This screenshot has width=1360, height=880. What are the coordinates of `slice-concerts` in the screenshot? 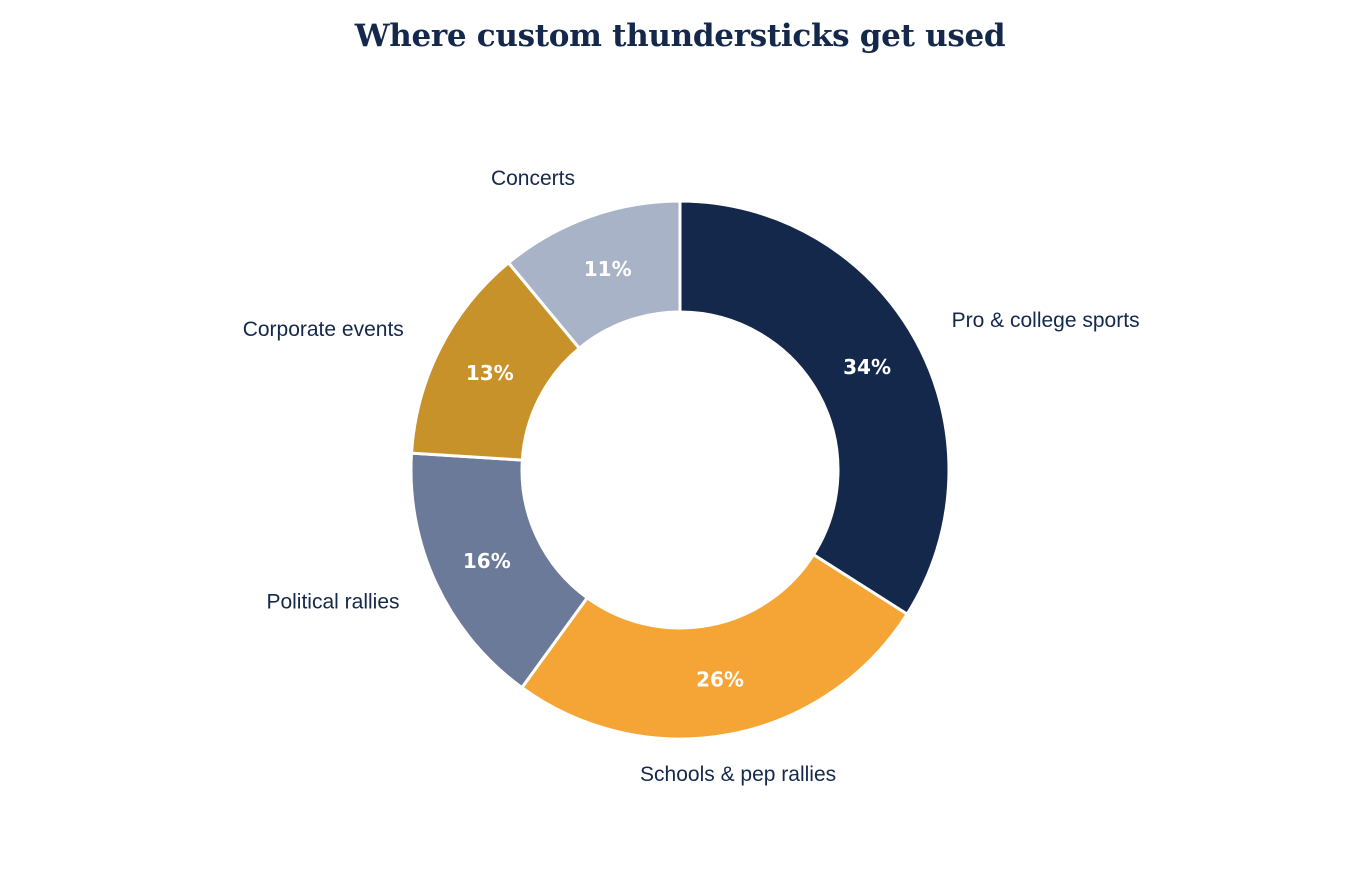 It's located at (594, 274).